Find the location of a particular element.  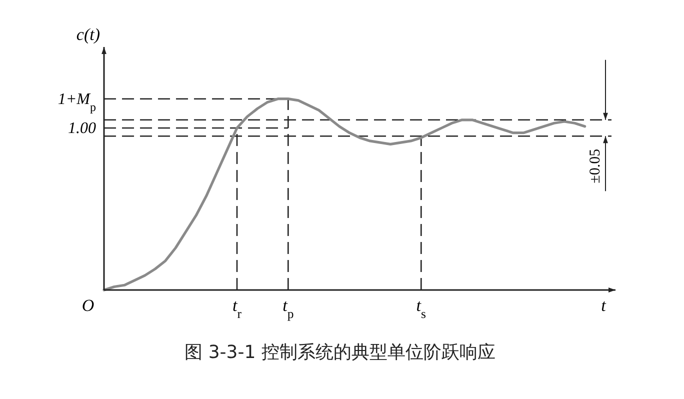

x-axis-title: t is located at coordinates (604, 305).